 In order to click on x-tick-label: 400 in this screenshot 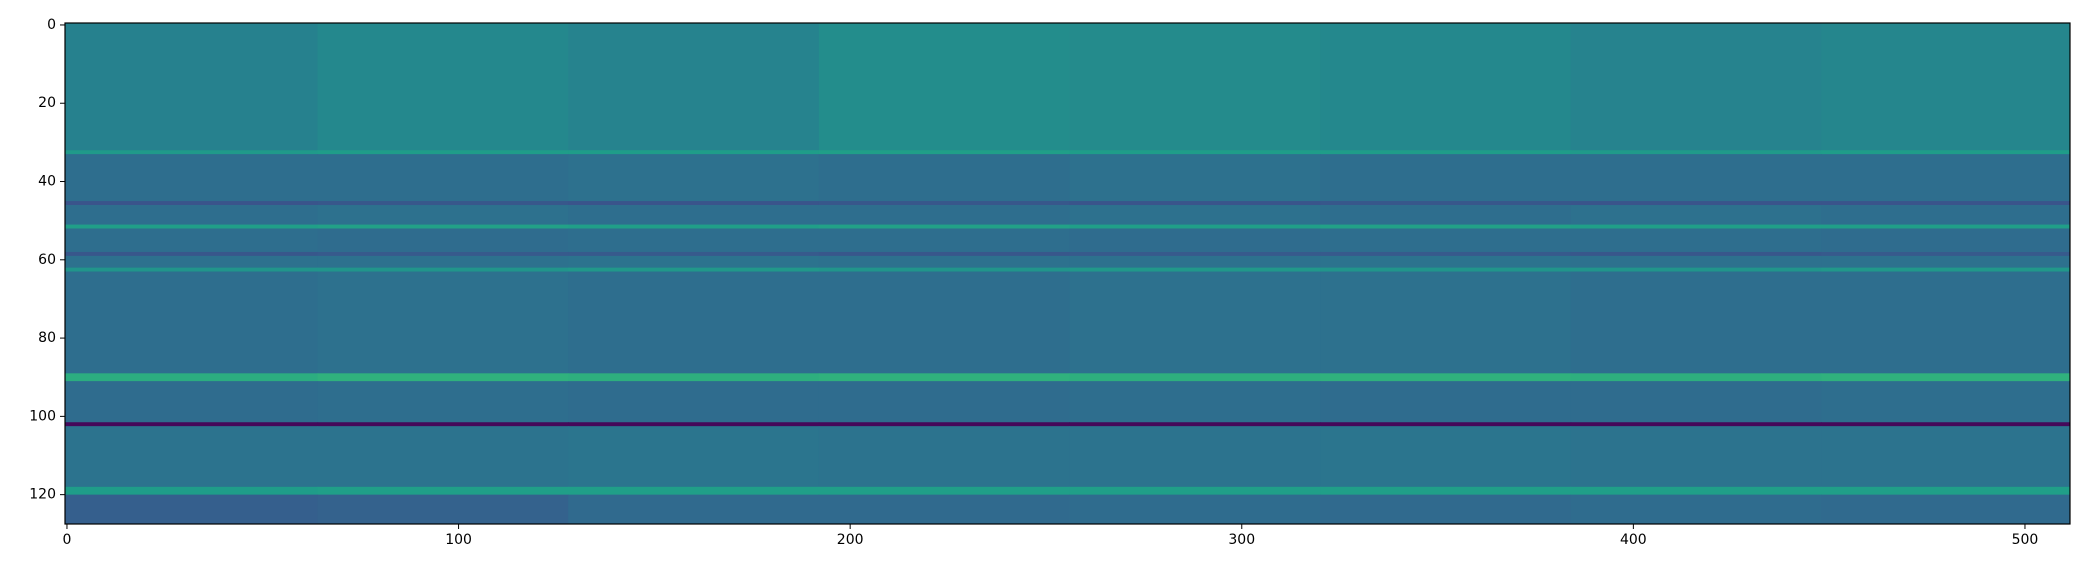, I will do `click(1633, 540)`.